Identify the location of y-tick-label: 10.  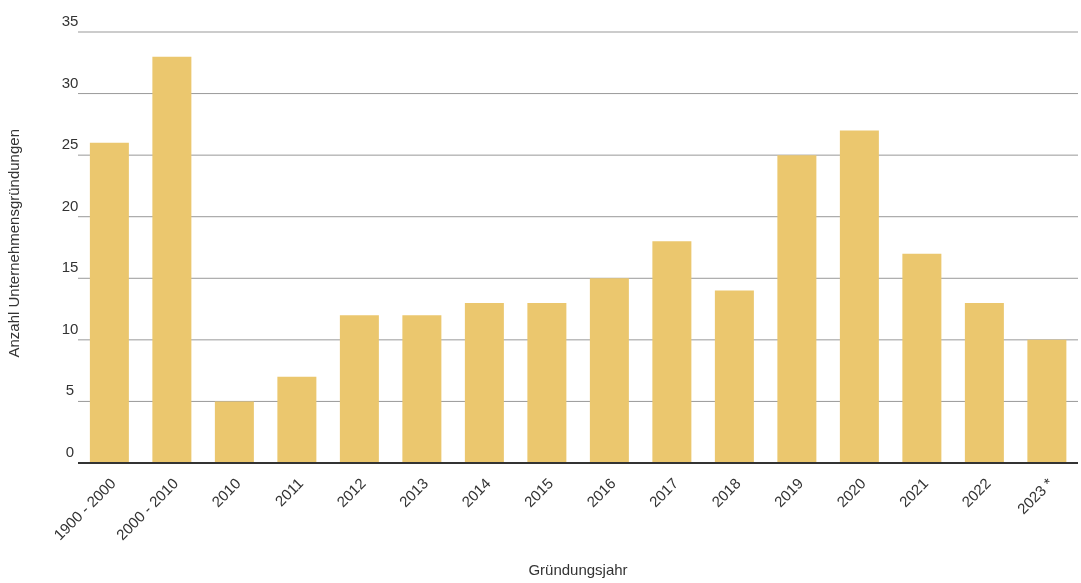
(70, 328).